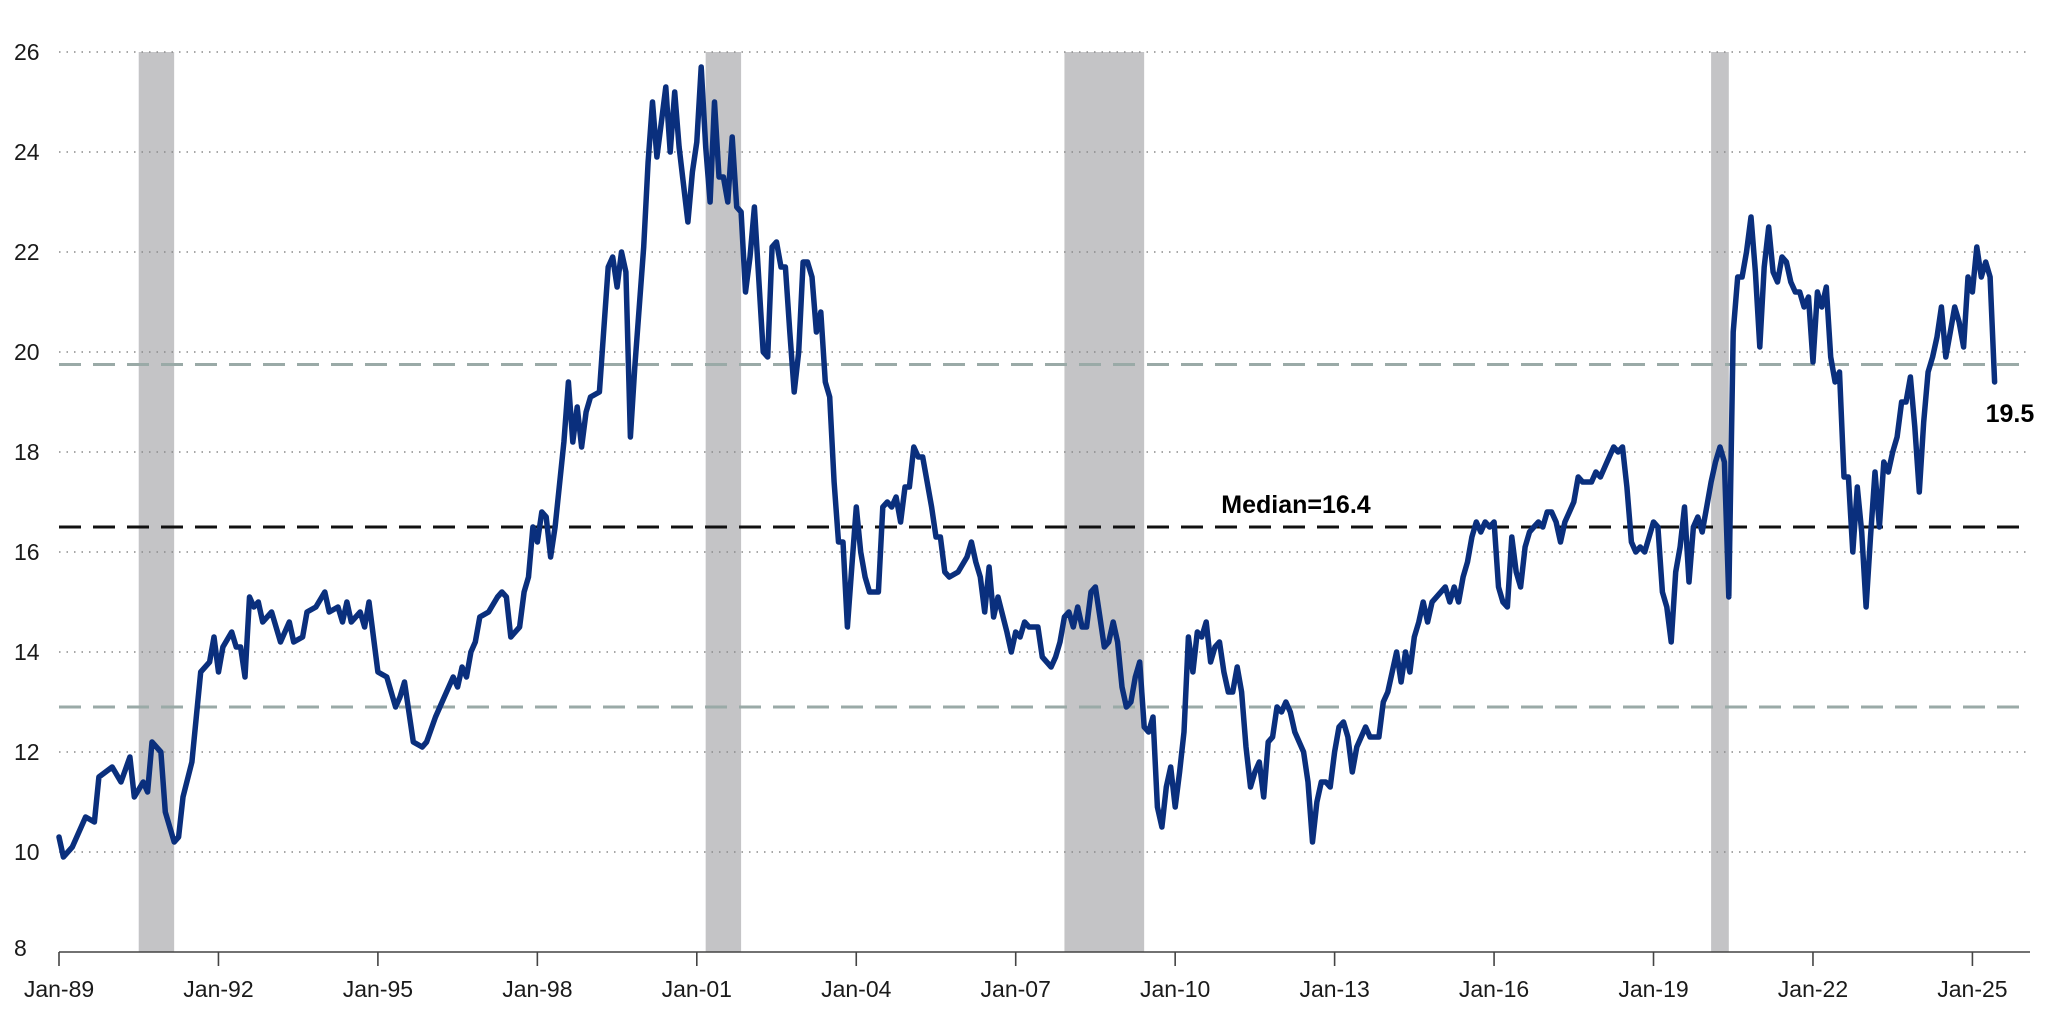 The height and width of the screenshot is (1025, 2048). What do you see at coordinates (1295, 505) in the screenshot?
I see `median-label: Median=16.4` at bounding box center [1295, 505].